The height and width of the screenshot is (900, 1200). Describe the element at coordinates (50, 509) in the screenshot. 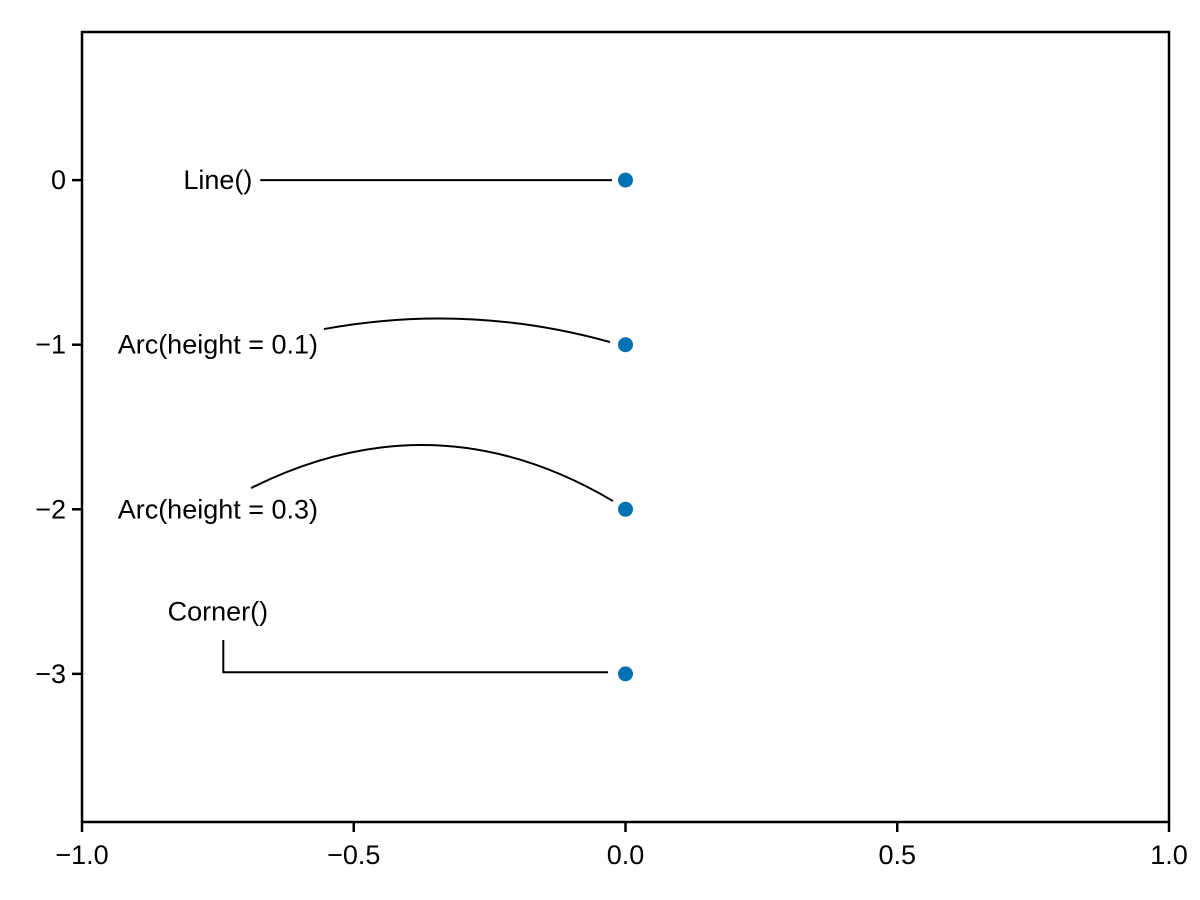

I see `y-tick-label: −2` at that location.